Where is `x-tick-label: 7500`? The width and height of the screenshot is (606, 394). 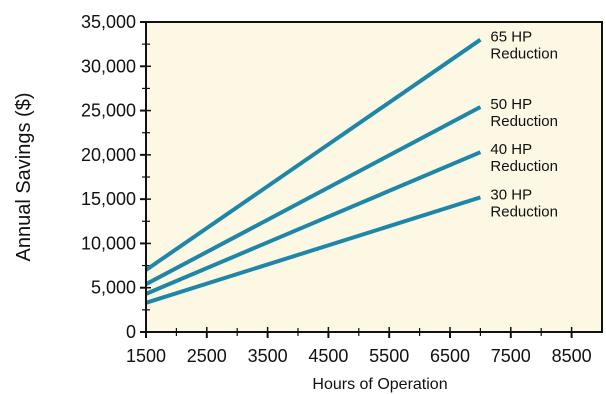 x-tick-label: 7500 is located at coordinates (511, 356).